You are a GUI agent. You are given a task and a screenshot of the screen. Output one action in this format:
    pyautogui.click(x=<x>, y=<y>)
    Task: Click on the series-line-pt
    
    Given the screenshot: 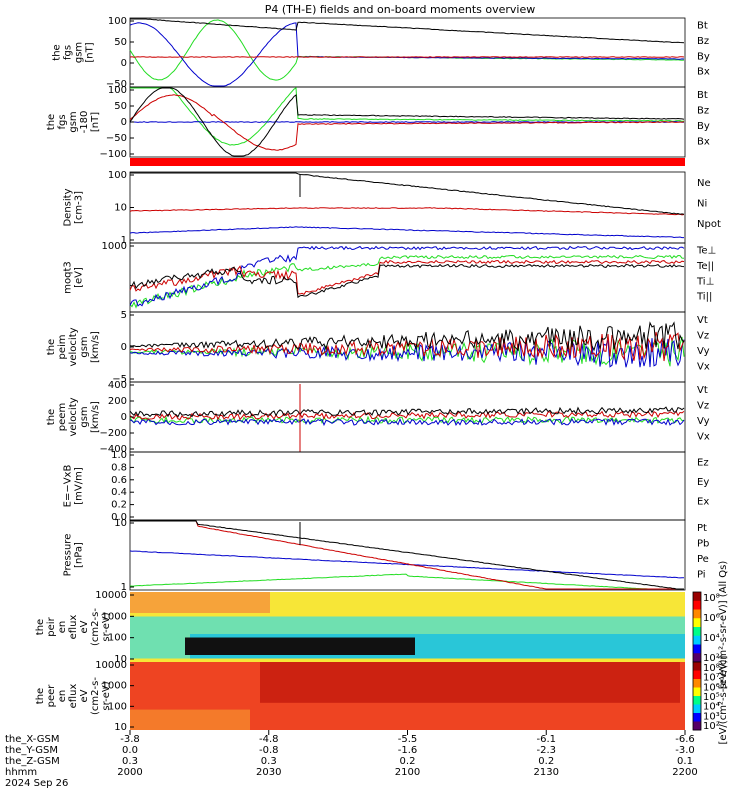 What is the action you would take?
    pyautogui.click(x=407, y=555)
    